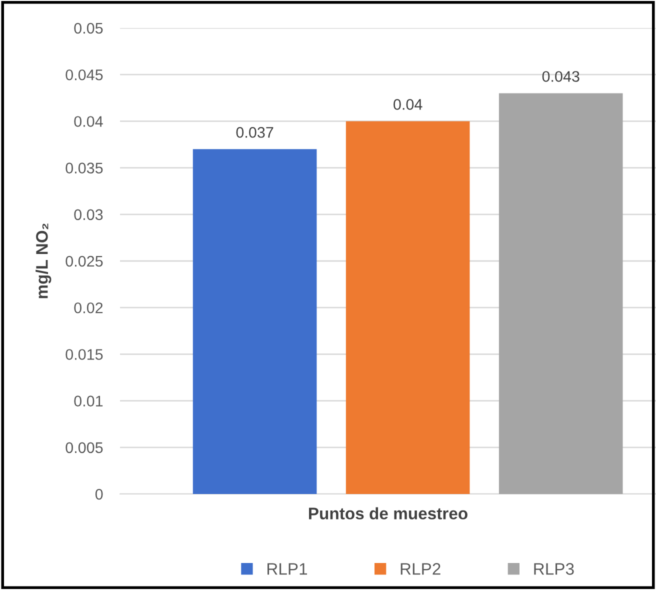  I want to click on legend-label: RLP3, so click(554, 569).